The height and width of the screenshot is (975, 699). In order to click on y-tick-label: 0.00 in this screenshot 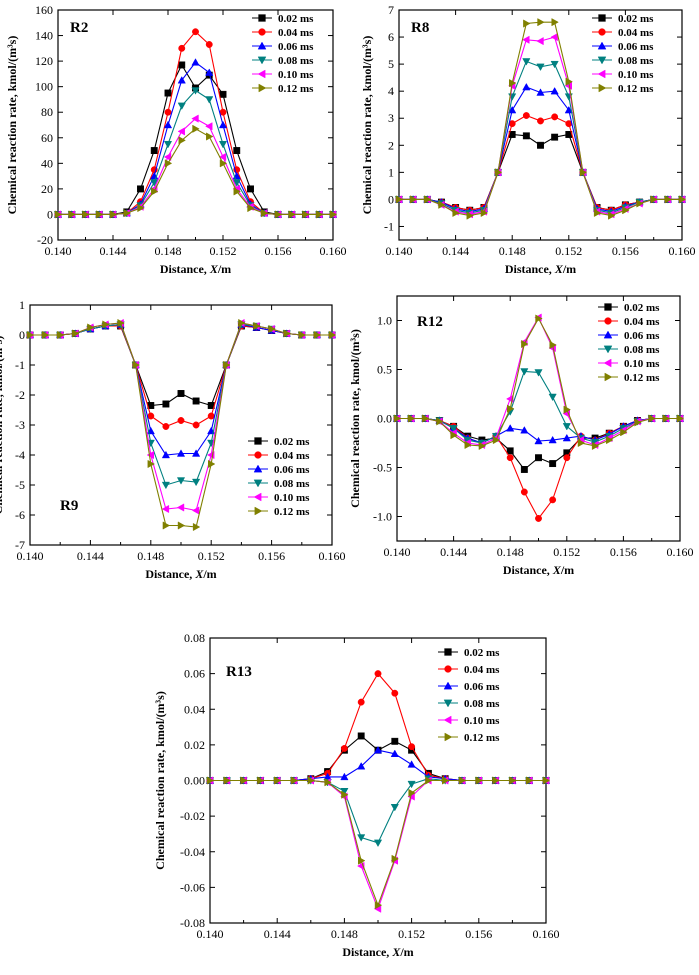, I will do `click(194, 781)`.